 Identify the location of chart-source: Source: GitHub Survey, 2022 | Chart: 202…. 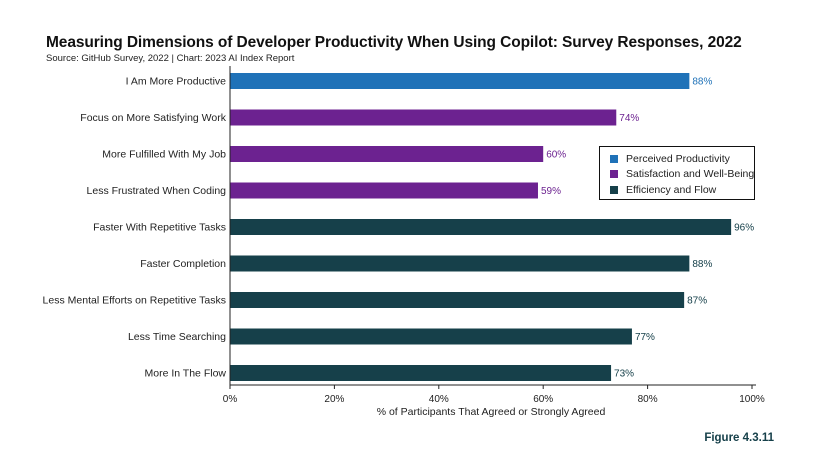
(170, 58).